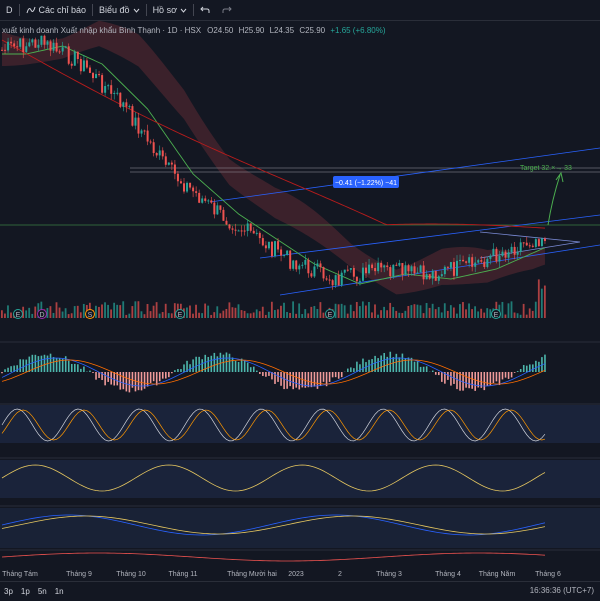  What do you see at coordinates (205, 10) in the screenshot?
I see `undo-button` at bounding box center [205, 10].